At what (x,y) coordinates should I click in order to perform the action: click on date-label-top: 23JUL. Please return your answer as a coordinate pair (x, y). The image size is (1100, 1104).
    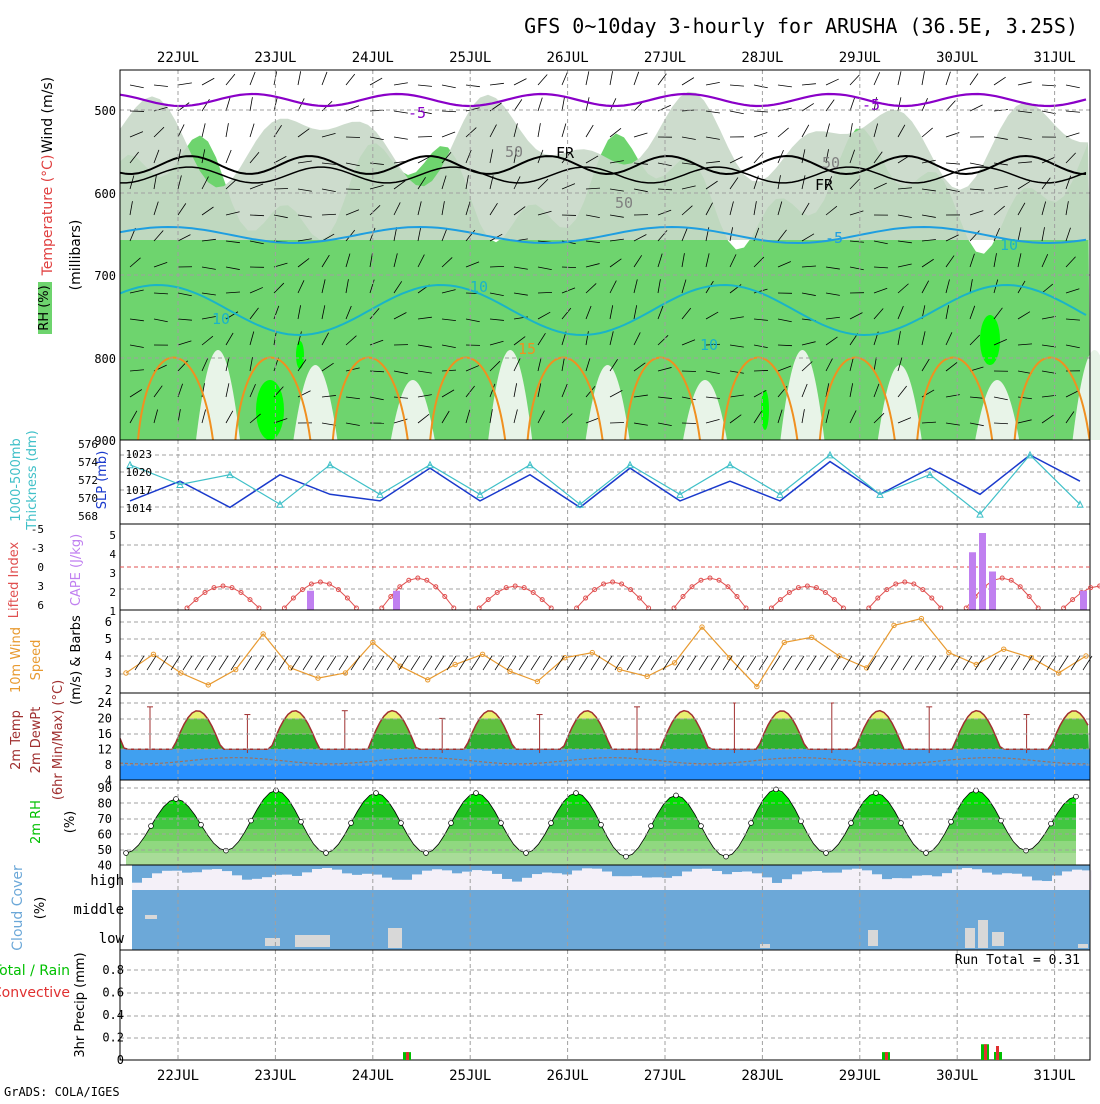
    Looking at the image, I should click on (275, 58).